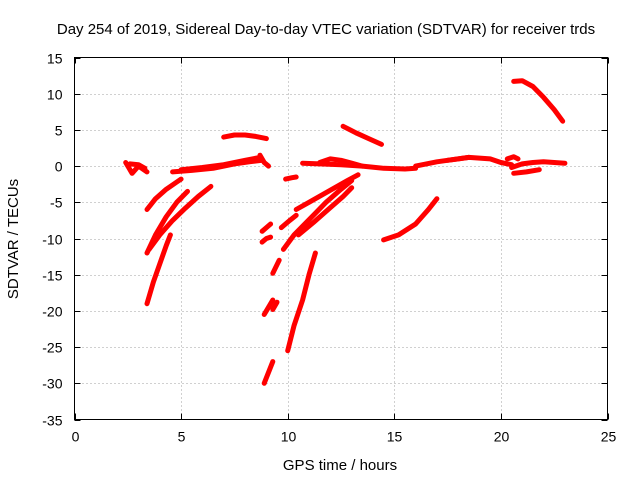 This screenshot has height=480, width=640. What do you see at coordinates (55, 59) in the screenshot?
I see `y-tick-label: 15` at bounding box center [55, 59].